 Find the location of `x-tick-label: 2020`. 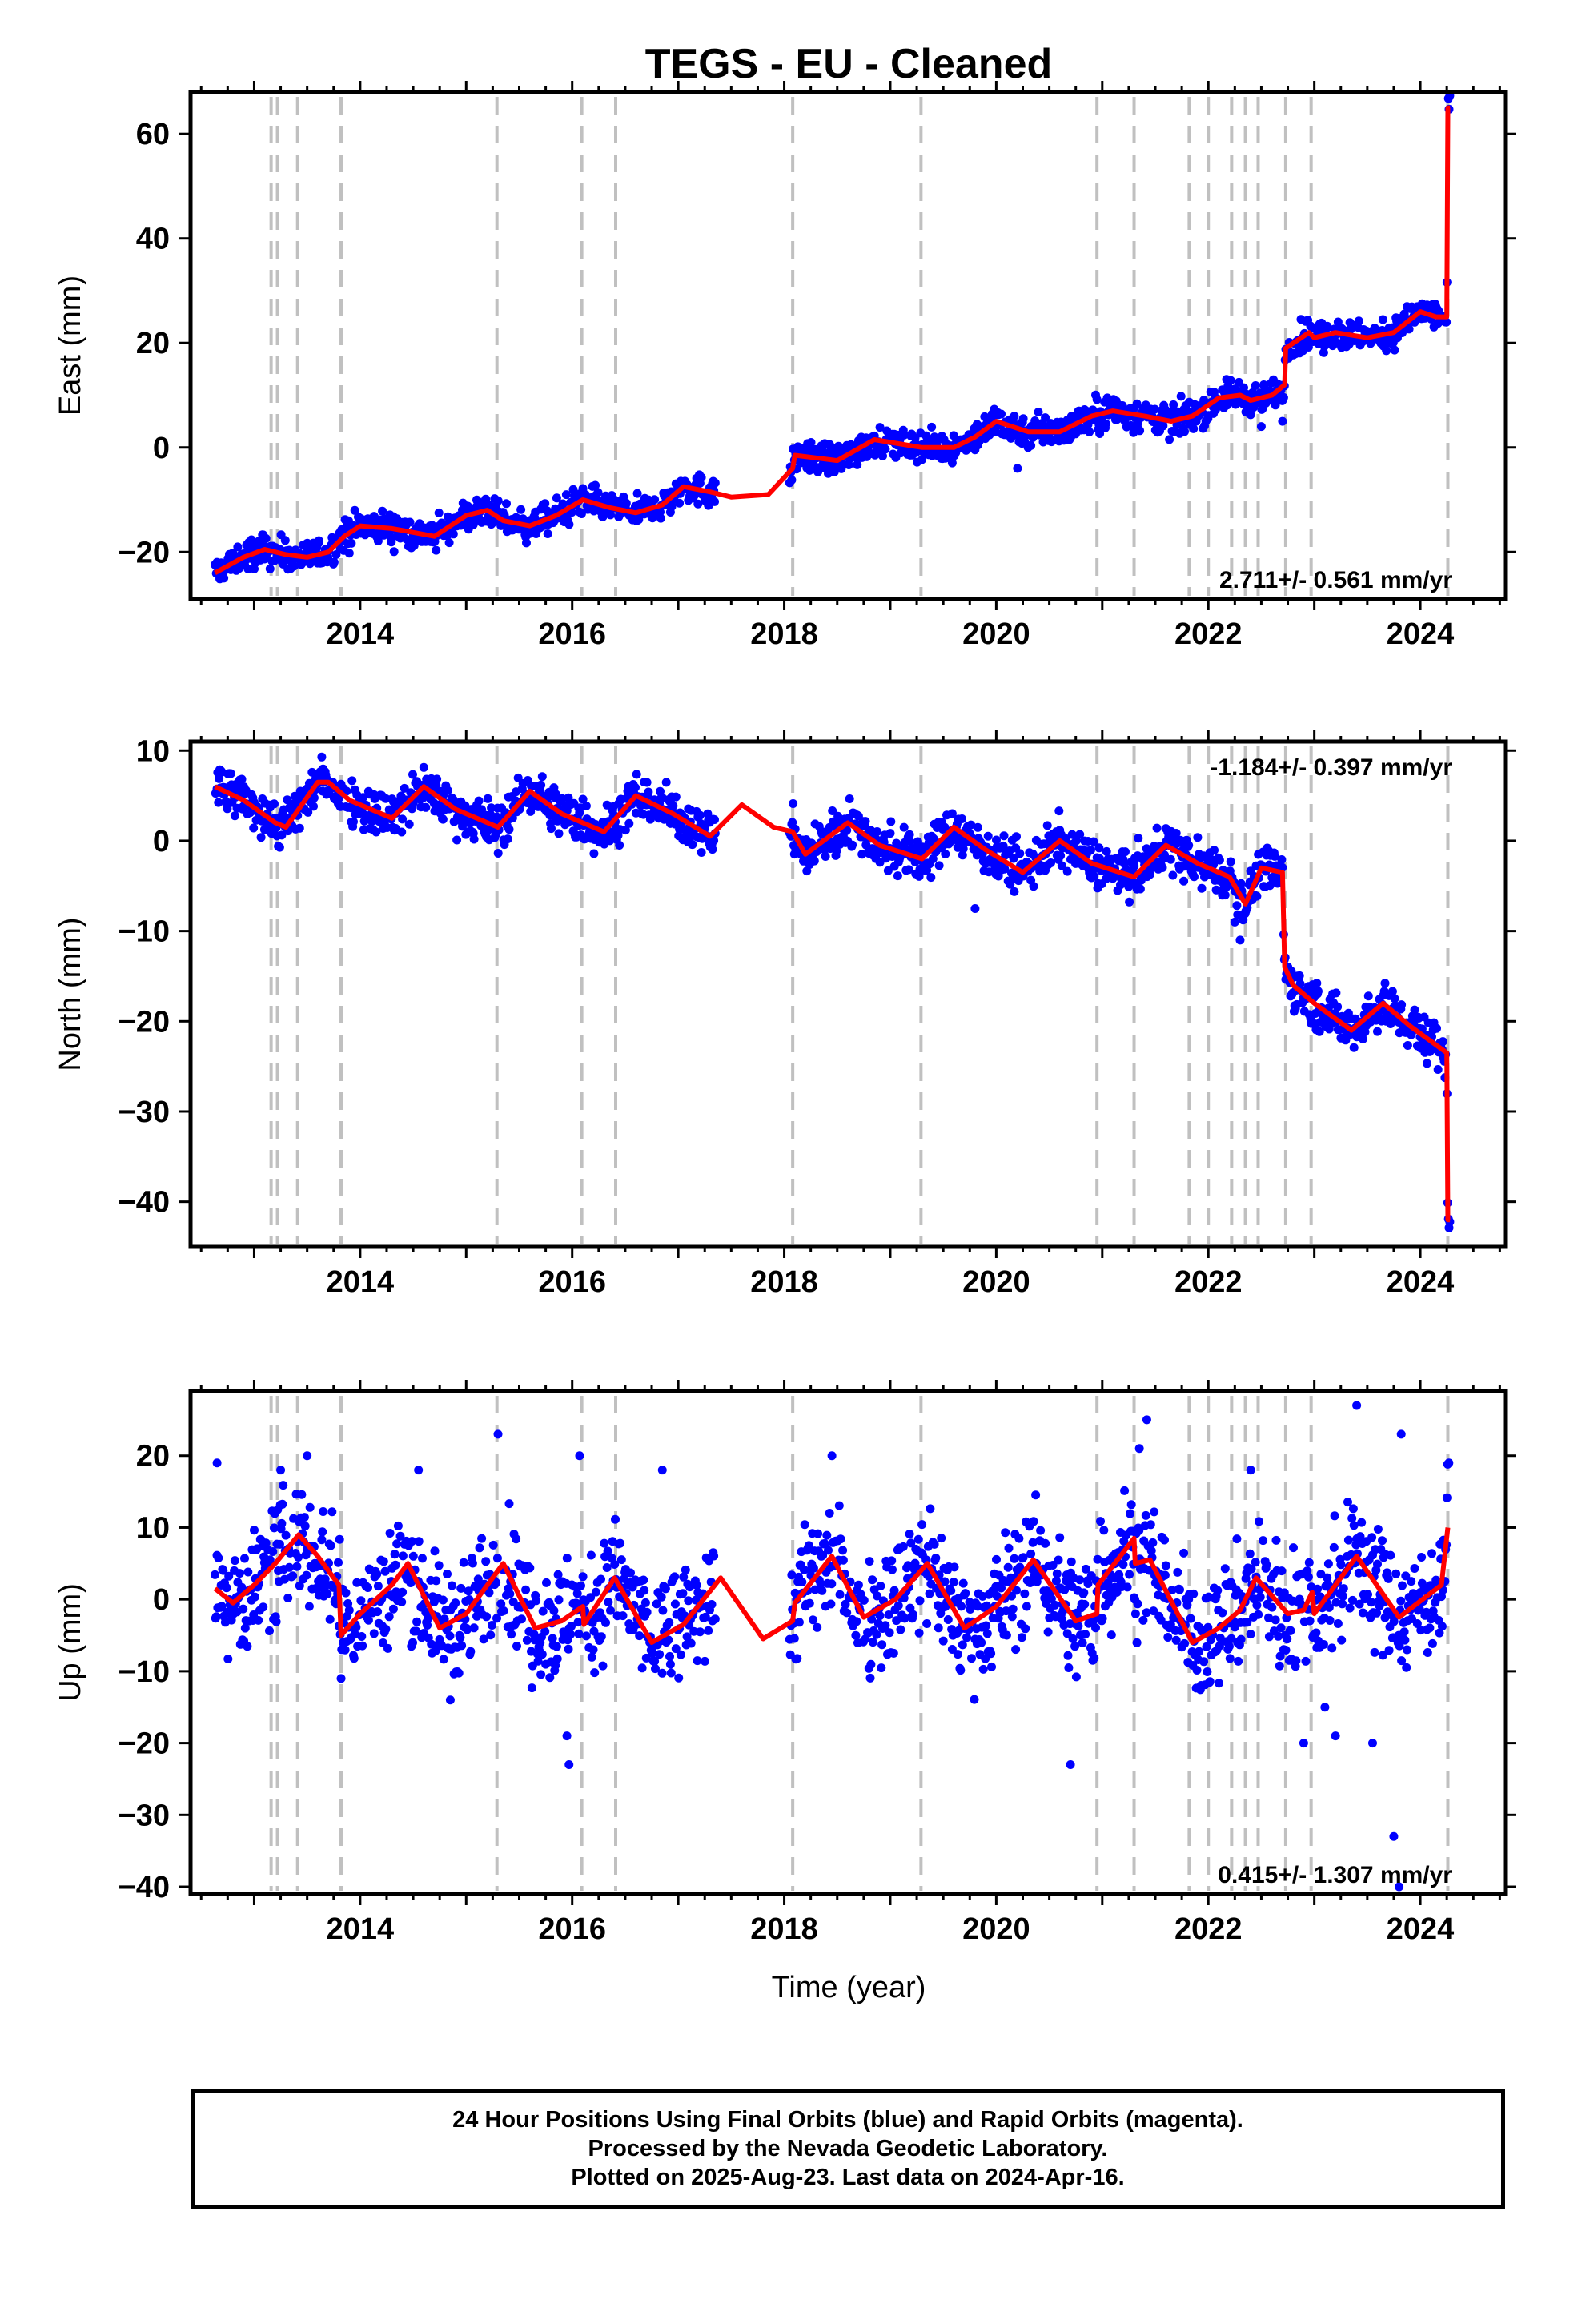

x-tick-label: 2020 is located at coordinates (996, 1282).